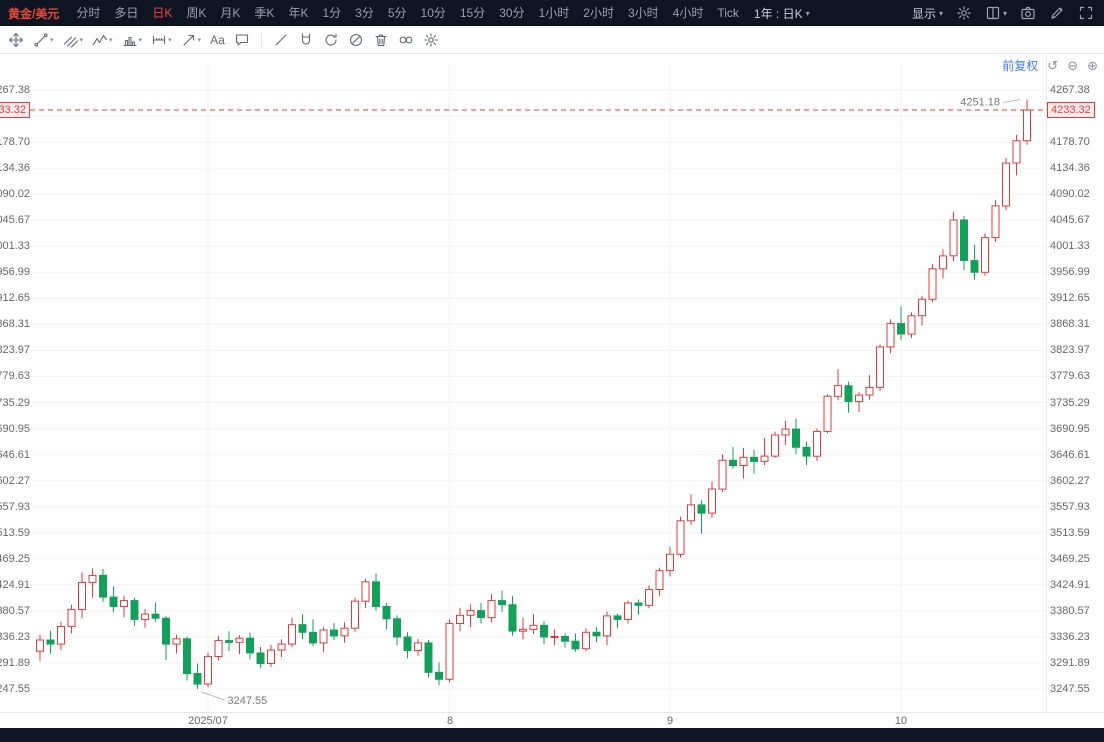 Image resolution: width=1104 pixels, height=742 pixels. Describe the element at coordinates (397, 13) in the screenshot. I see `period-tab: 5分` at that location.